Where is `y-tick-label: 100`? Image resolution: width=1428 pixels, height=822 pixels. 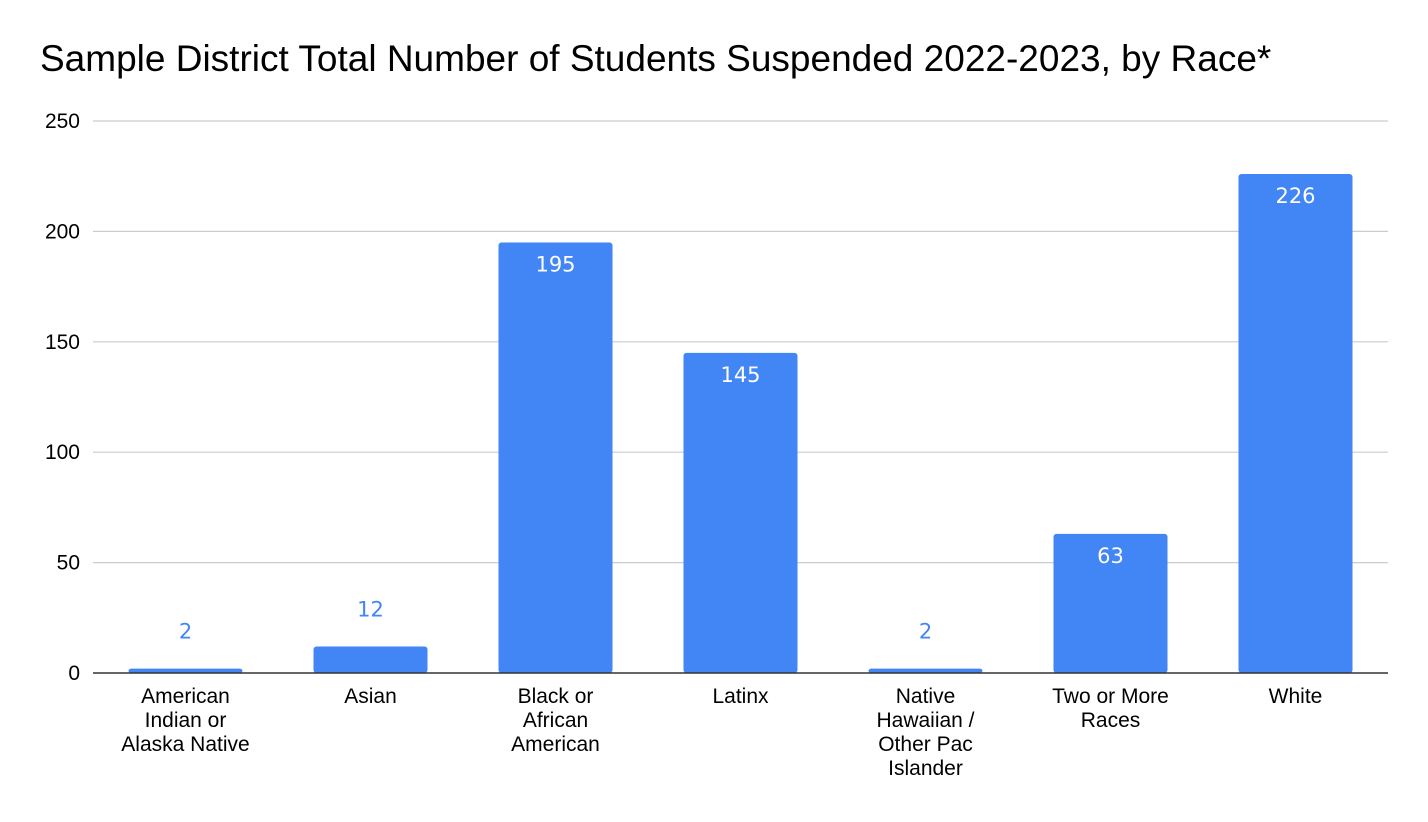
y-tick-label: 100 is located at coordinates (62, 452).